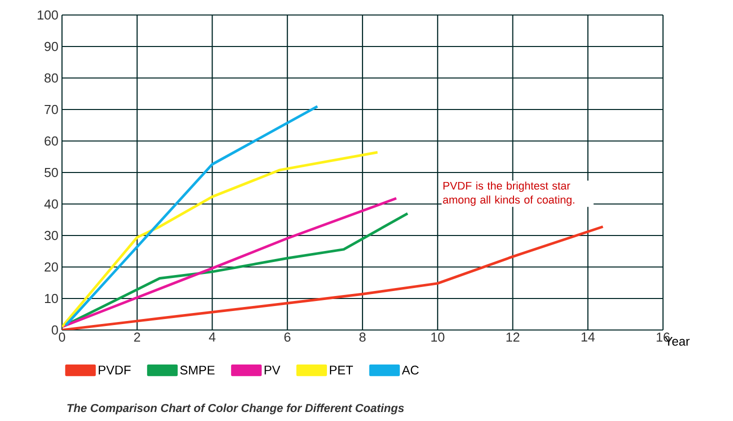 Image resolution: width=733 pixels, height=421 pixels. What do you see at coordinates (51, 267) in the screenshot?
I see `y-tick-label: 20` at bounding box center [51, 267].